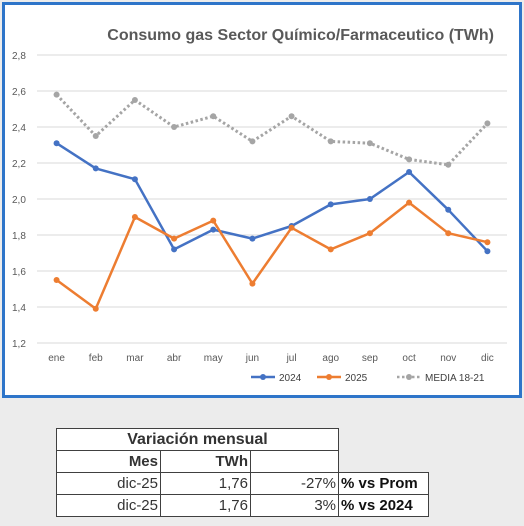 The image size is (524, 526). I want to click on col-header-mes: Mes, so click(108, 461).